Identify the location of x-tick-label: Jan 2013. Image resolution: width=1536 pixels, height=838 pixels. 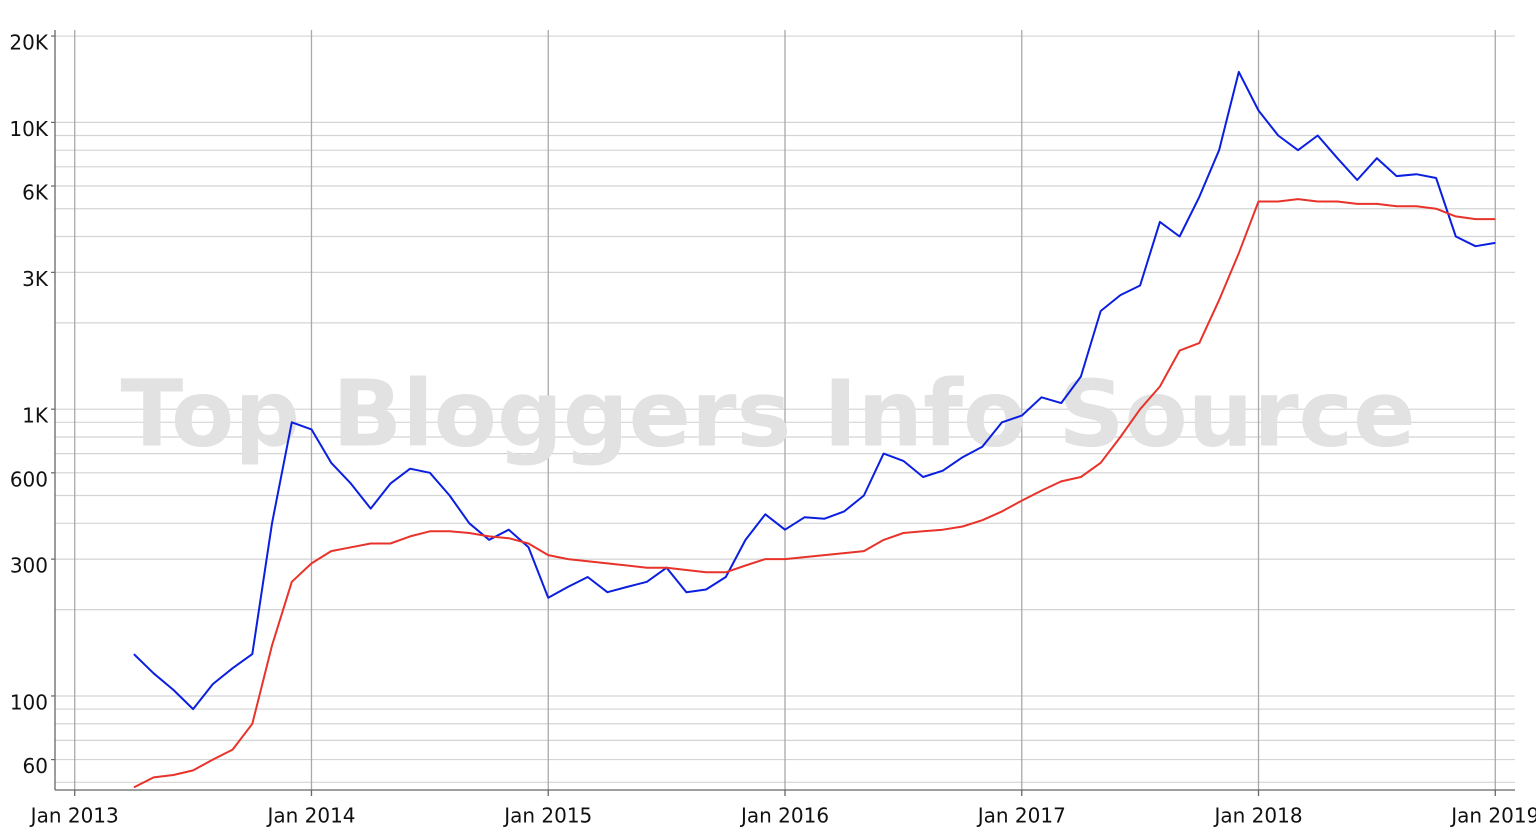
(74, 816).